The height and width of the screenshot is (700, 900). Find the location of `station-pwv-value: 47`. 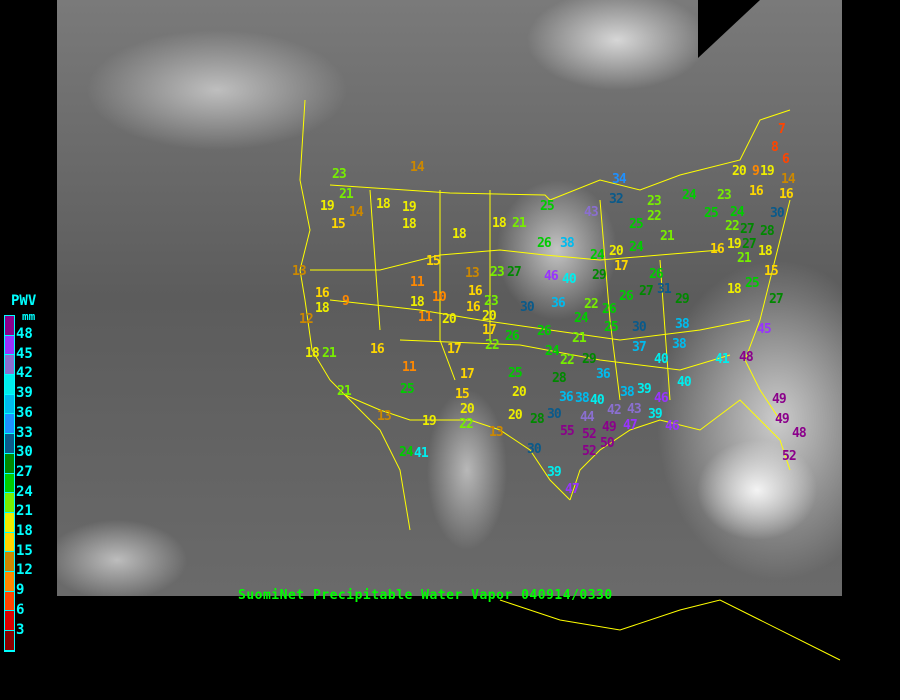

station-pwv-value: 47 is located at coordinates (630, 425).